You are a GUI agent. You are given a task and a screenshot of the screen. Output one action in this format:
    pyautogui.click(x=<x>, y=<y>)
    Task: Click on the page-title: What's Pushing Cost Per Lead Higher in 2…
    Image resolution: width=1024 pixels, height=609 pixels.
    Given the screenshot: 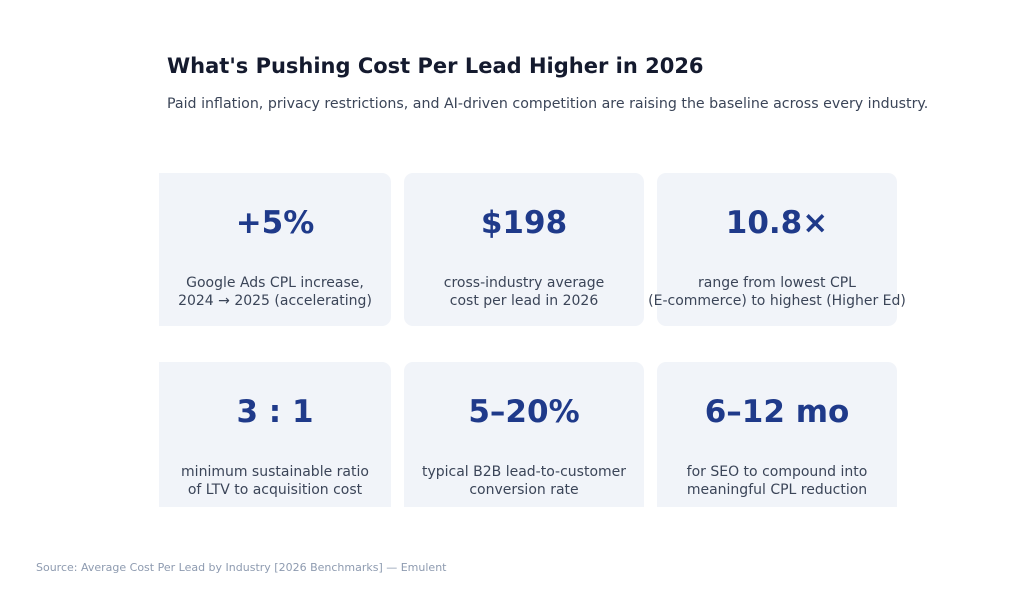 What is the action you would take?
    pyautogui.click(x=435, y=66)
    